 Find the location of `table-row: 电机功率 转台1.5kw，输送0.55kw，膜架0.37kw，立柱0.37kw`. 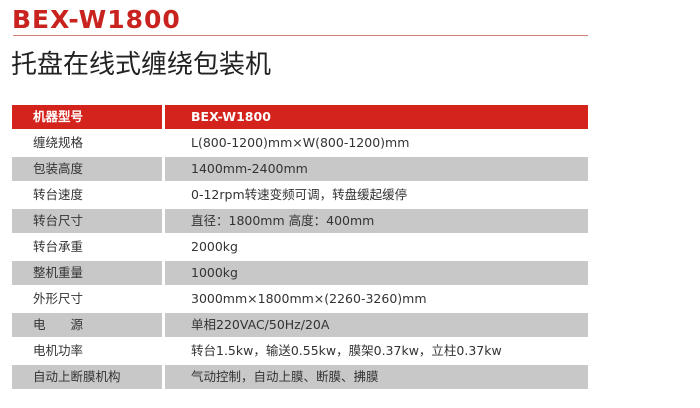

table-row: 电机功率 转台1.5kw，输送0.55kw，膜架0.37kw，立柱0.37kw is located at coordinates (300, 351).